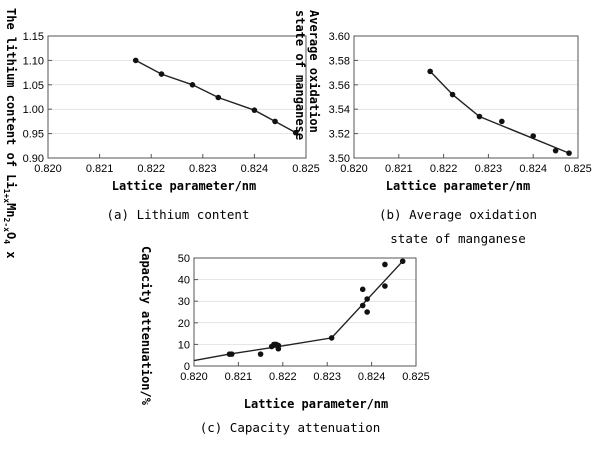 The width and height of the screenshot is (600, 450). I want to click on panel-a-y-tick-2: 1.00, so click(33, 110).